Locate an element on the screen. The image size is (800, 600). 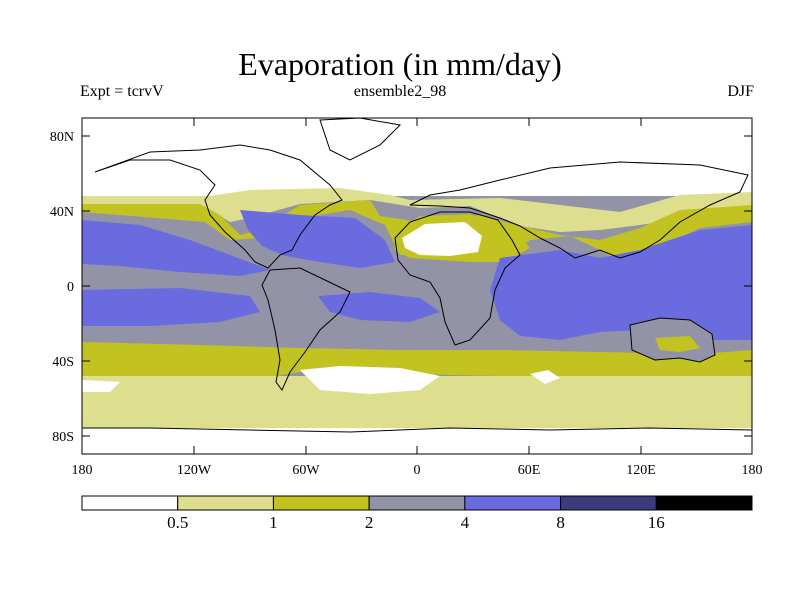
natl-blue is located at coordinates (317, 239).